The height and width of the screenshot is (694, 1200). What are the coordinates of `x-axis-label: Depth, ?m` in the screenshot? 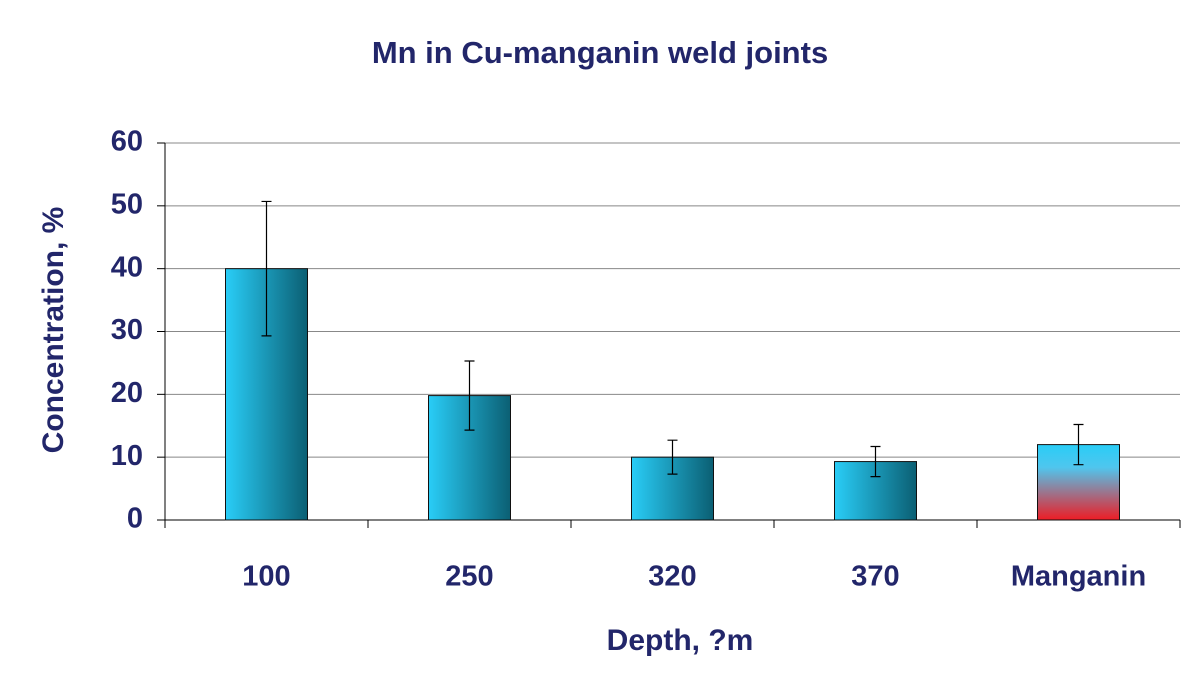 It's located at (680, 640).